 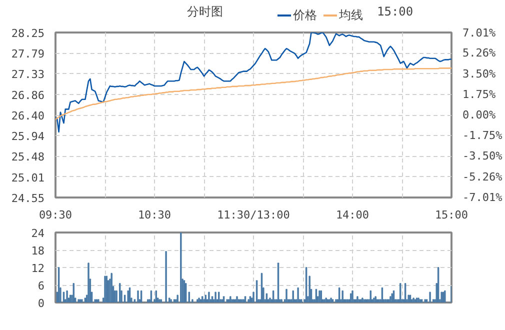 What do you see at coordinates (28, 157) in the screenshot?
I see `y-tick-label: 25.48` at bounding box center [28, 157].